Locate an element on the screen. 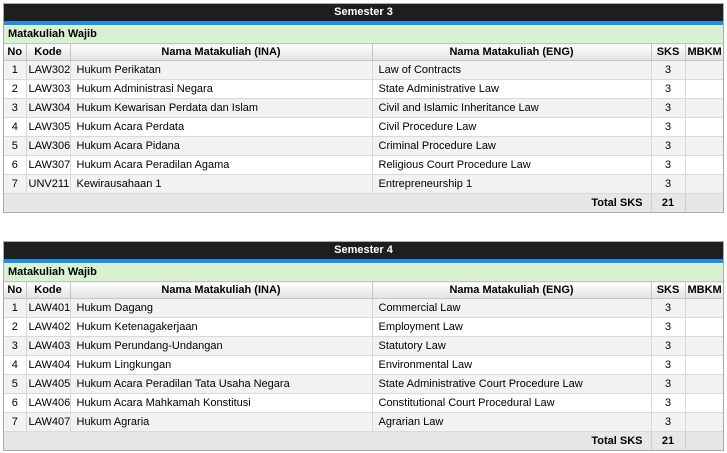 The image size is (727, 453). semester-4-title: Semester 4 is located at coordinates (363, 250).